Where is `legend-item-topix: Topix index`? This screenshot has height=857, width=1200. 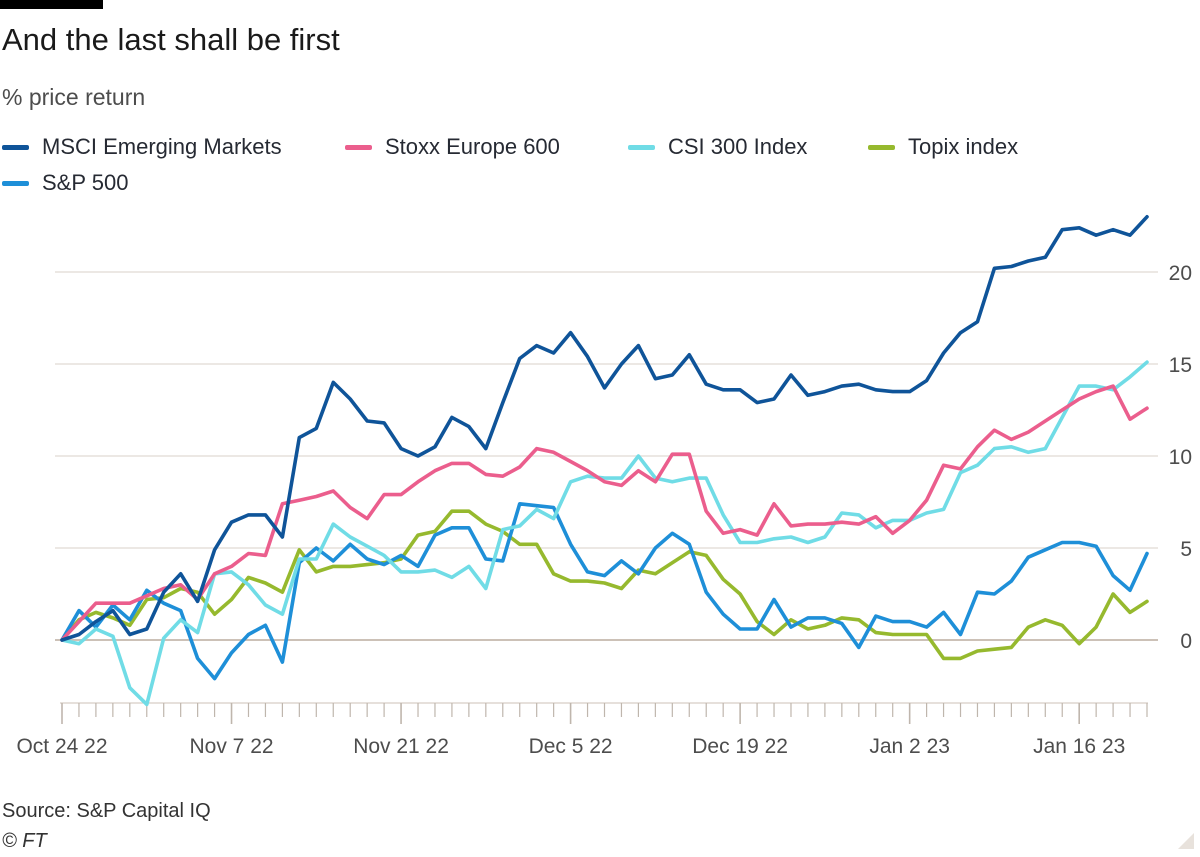 legend-item-topix: Topix index is located at coordinates (943, 147).